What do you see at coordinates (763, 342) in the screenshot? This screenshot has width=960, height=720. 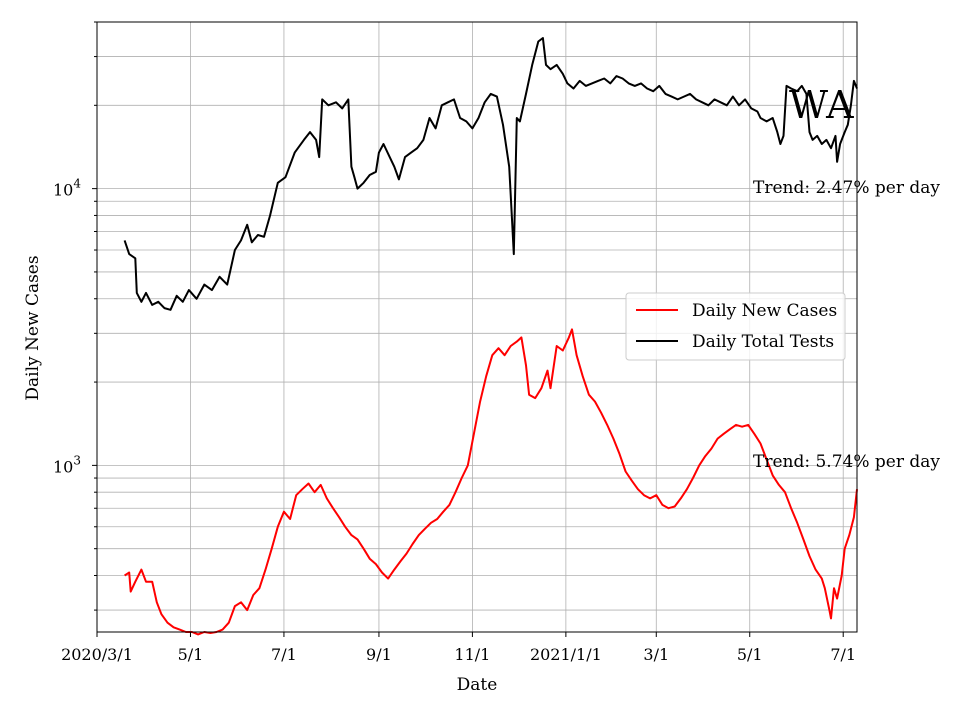 I see `legend-label-daily-total-tests: Daily Total Tests` at bounding box center [763, 342].